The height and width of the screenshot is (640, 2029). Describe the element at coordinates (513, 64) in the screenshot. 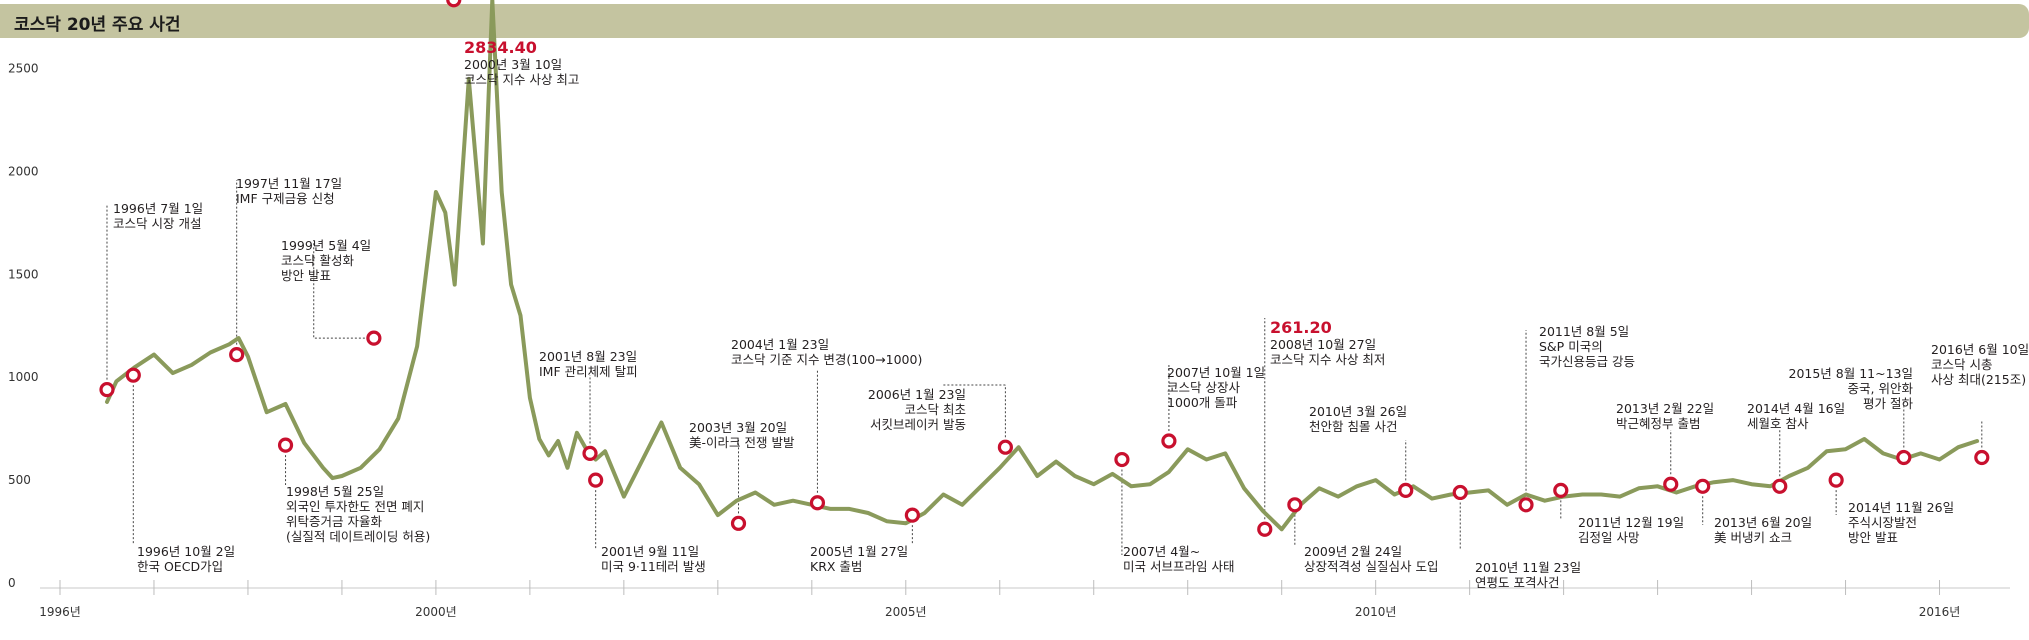

I see `event-annotation-text: 2000년 3월 10일` at that location.